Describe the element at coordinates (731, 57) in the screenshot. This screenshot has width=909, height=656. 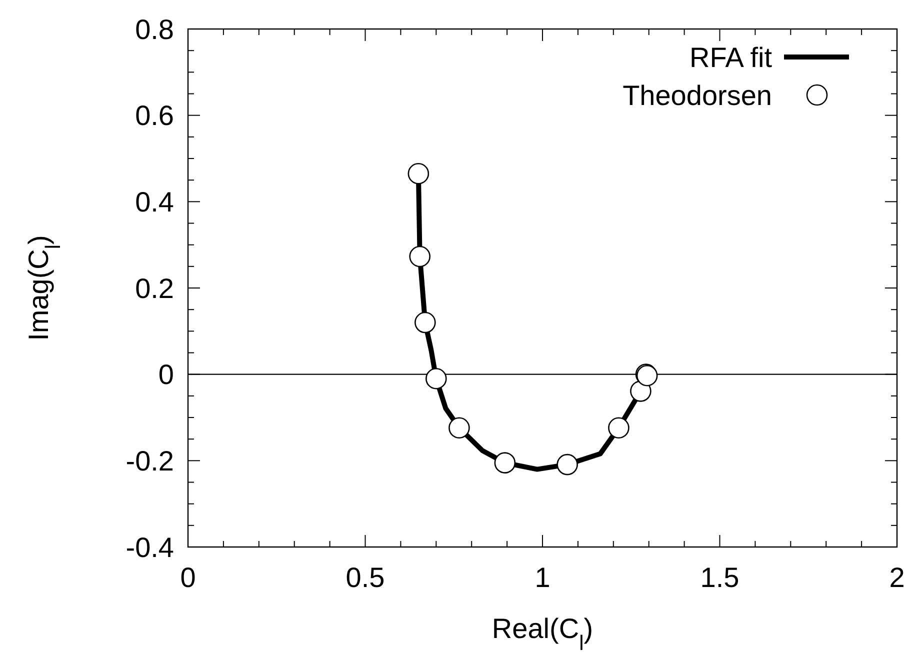
I see `legend-label: RFA fit` at that location.